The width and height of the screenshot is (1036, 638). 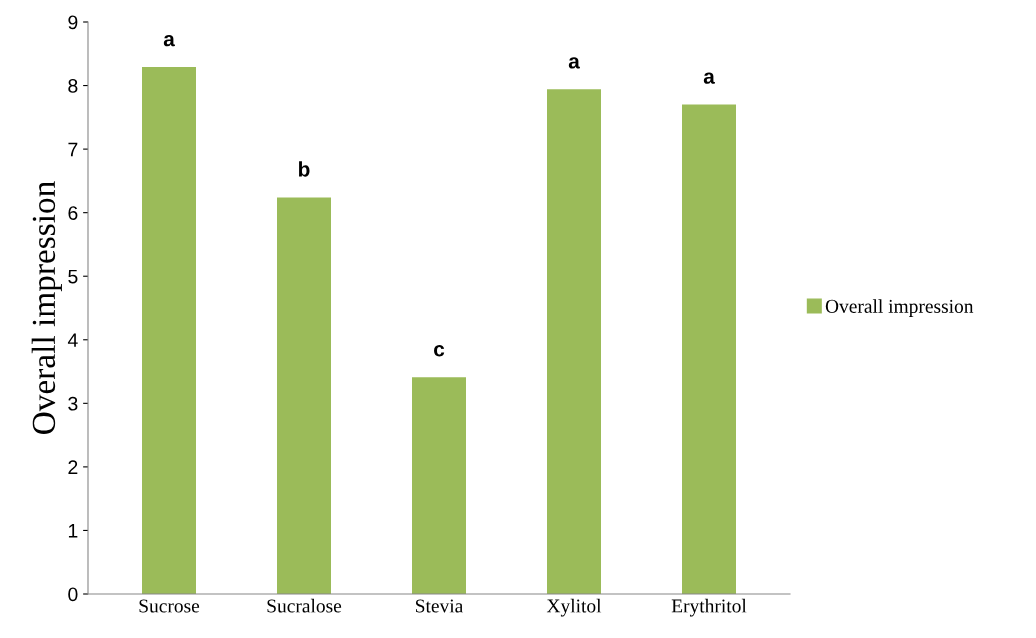 I want to click on annotation: c, so click(x=439, y=351).